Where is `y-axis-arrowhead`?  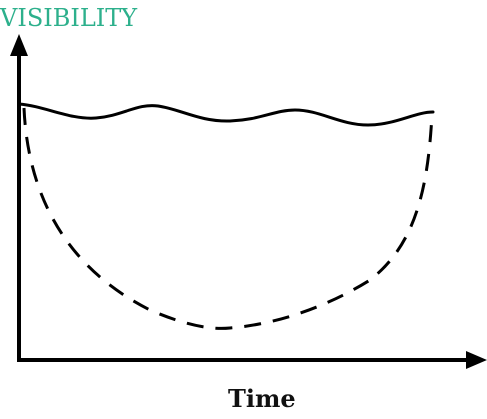
y-axis-arrowhead is located at coordinates (19, 45).